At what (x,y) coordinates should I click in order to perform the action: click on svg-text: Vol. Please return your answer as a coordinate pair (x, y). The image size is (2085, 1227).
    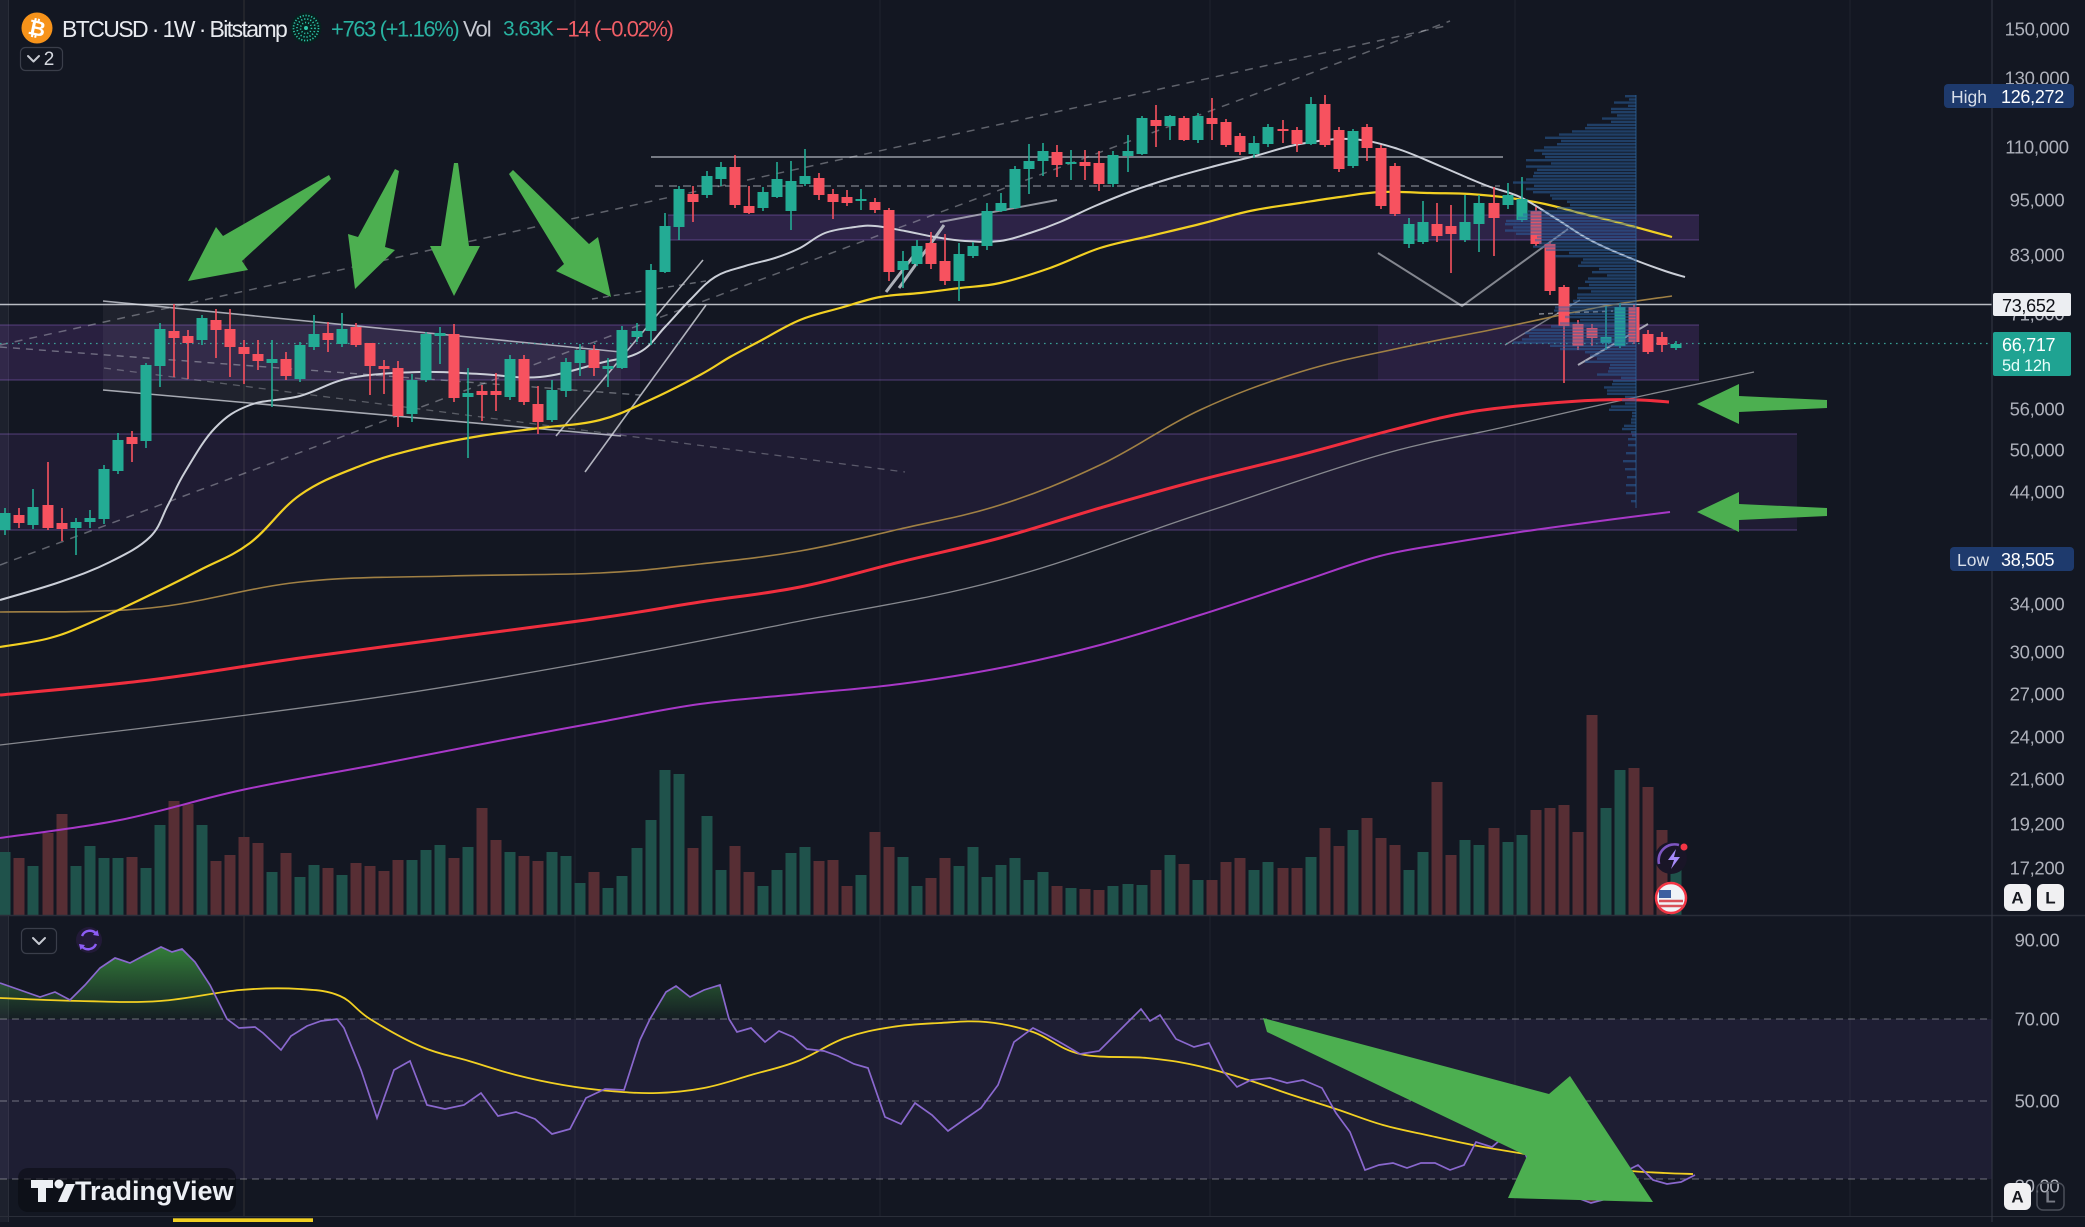
    Looking at the image, I should click on (477, 29).